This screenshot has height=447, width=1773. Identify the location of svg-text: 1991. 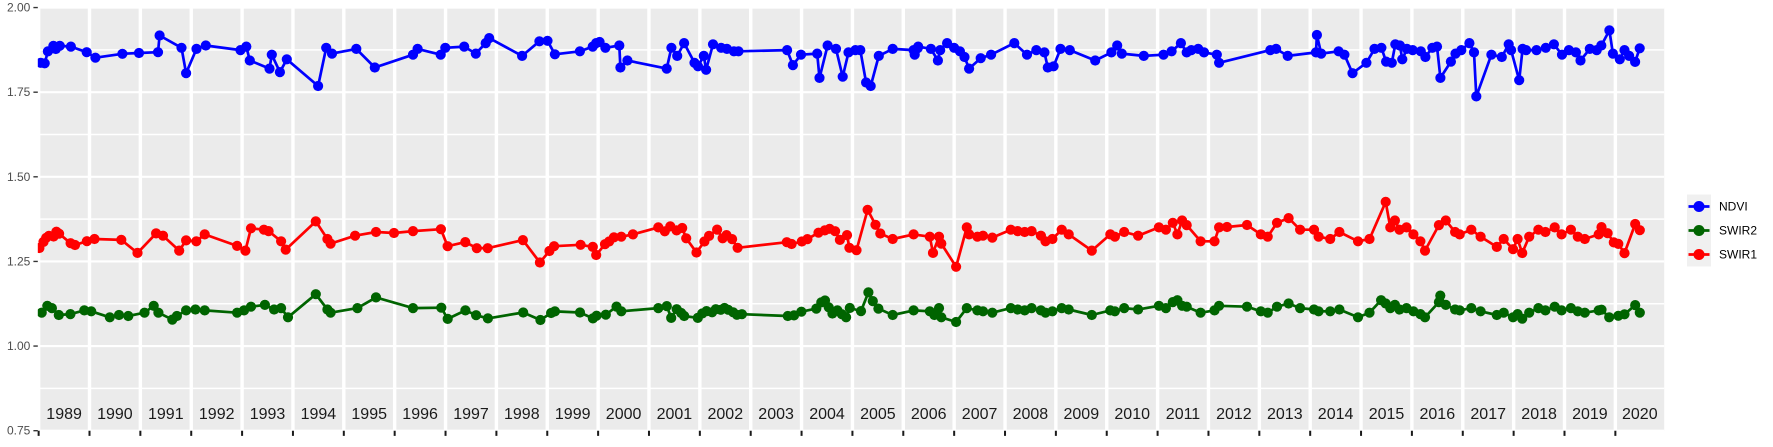
(166, 414).